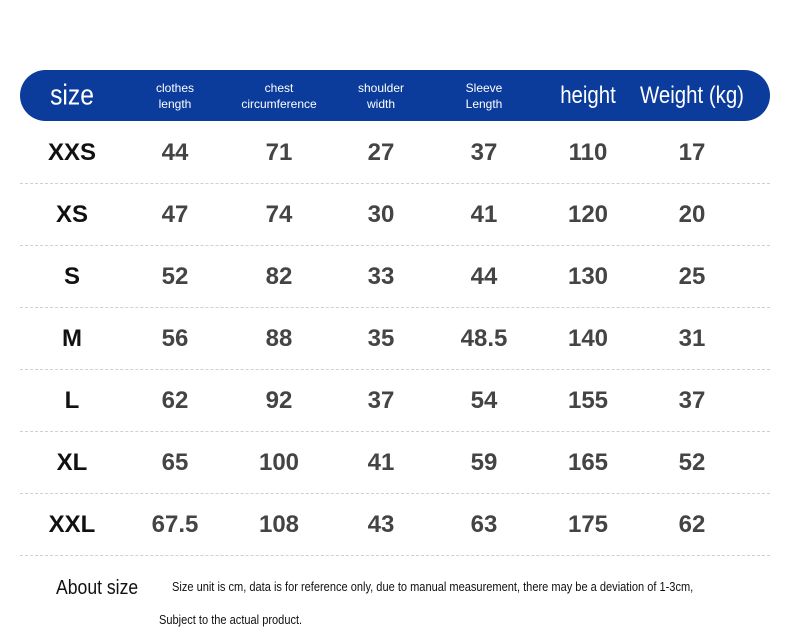 Image resolution: width=790 pixels, height=641 pixels. I want to click on cell-value: 63, so click(484, 524).